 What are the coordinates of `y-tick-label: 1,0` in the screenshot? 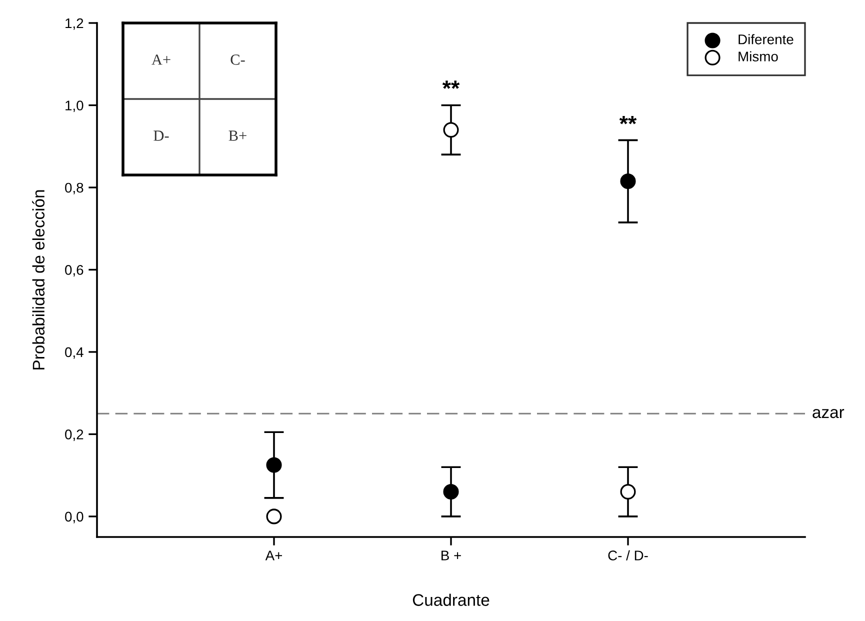 It's located at (75, 106).